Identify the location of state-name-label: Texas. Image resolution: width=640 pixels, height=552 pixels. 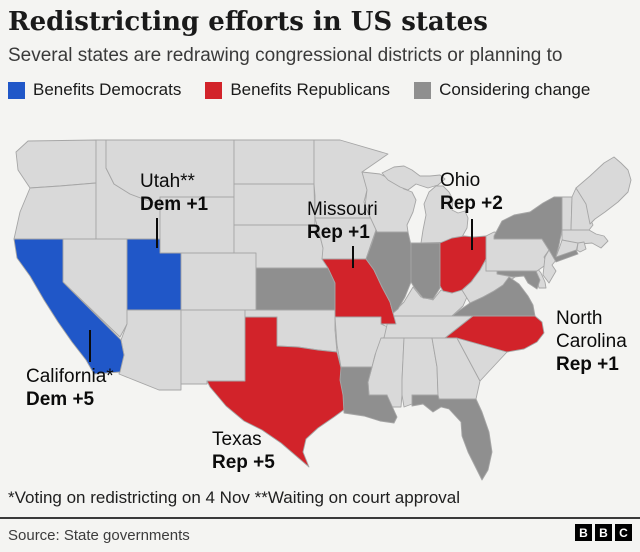
(237, 439).